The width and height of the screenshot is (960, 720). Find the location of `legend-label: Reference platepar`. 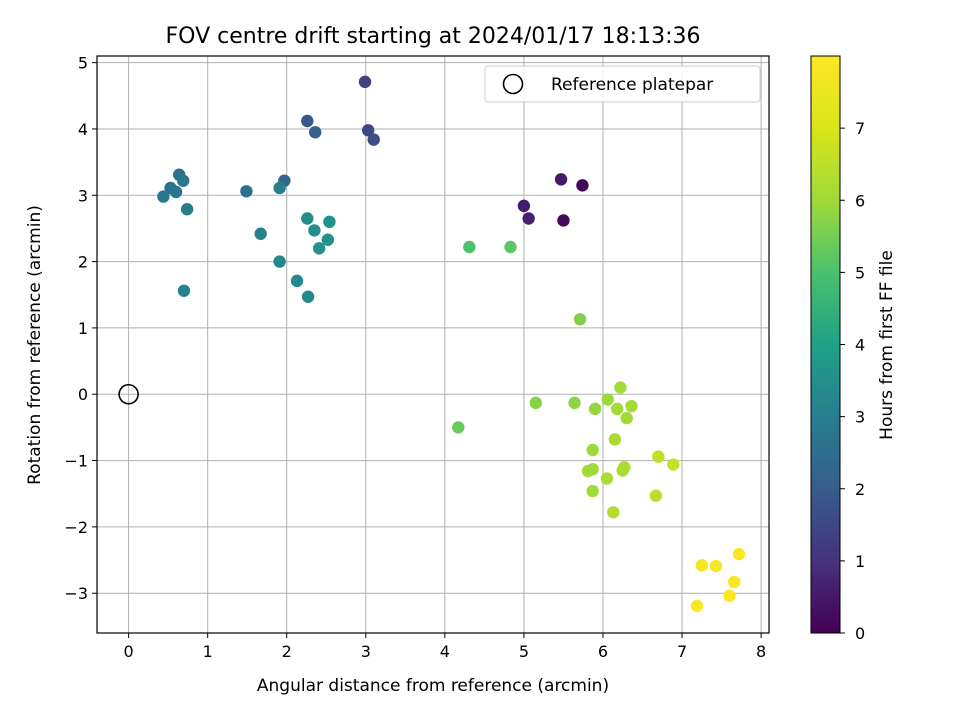

legend-label: Reference platepar is located at coordinates (632, 85).